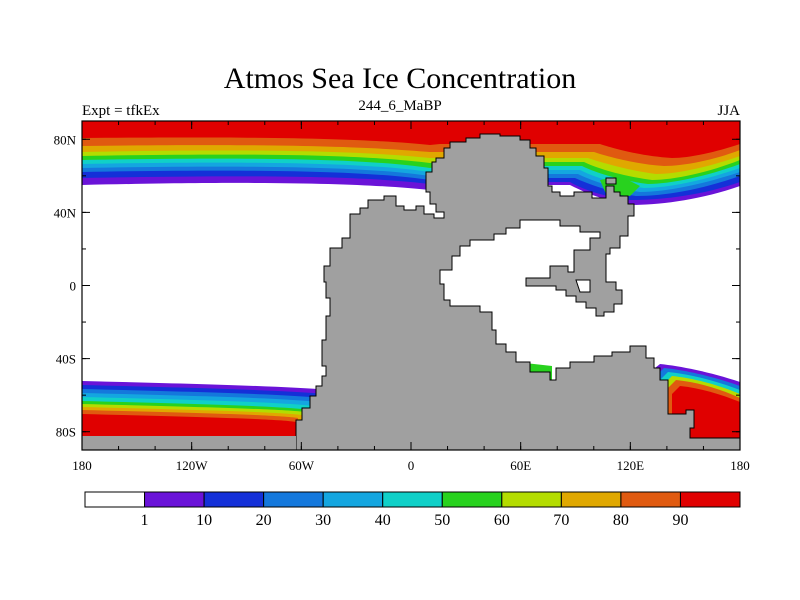 This screenshot has width=800, height=600. Describe the element at coordinates (400, 78) in the screenshot. I see `page-title: Atmos Sea Ice Concentration` at that location.